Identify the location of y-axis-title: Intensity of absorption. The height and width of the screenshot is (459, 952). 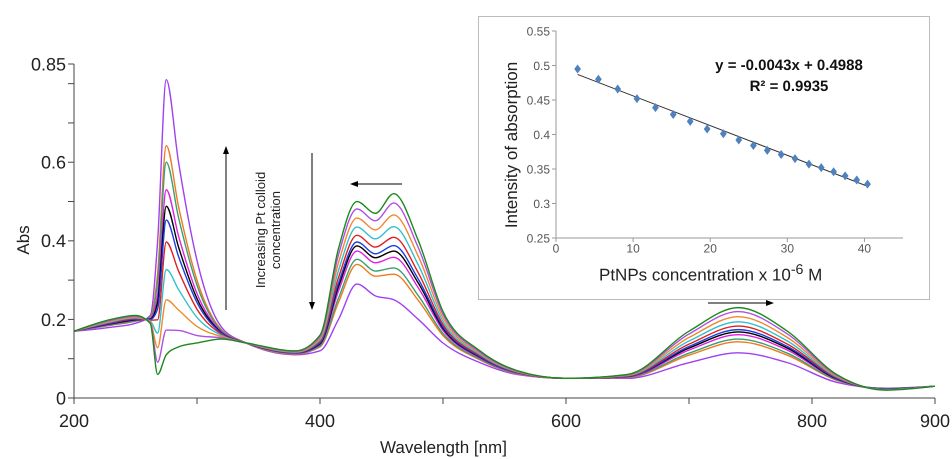
(512, 145).